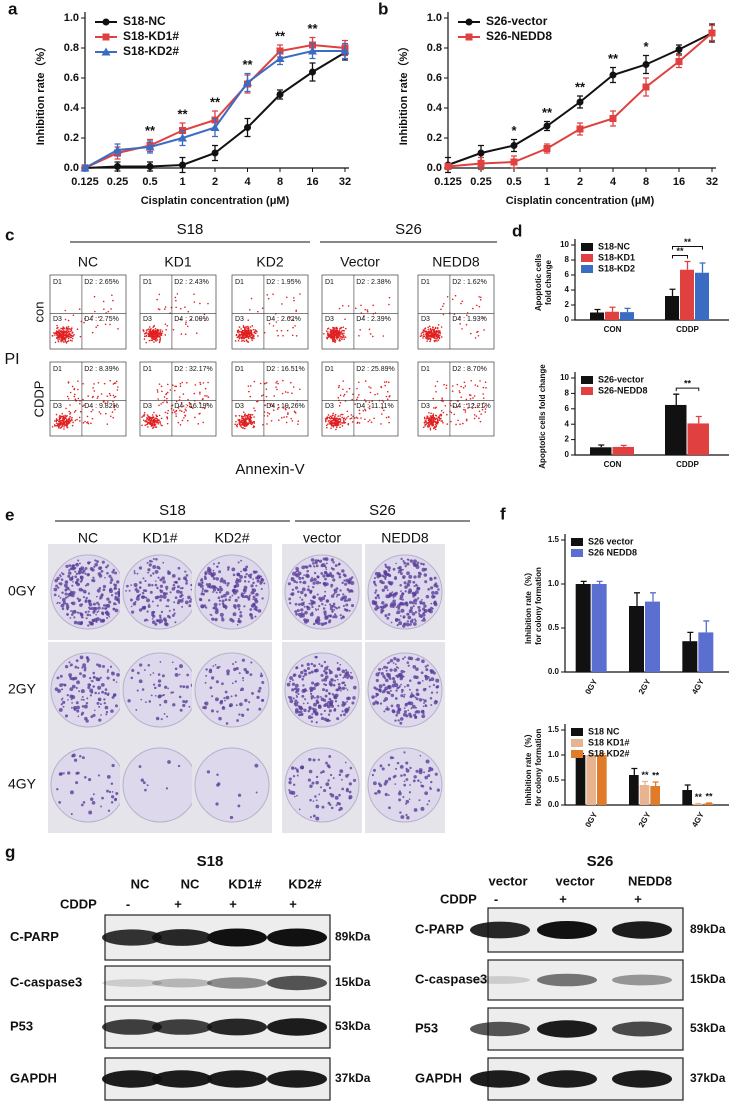  I want to click on quadrant-label: D2 : 2.38%, so click(373, 282).